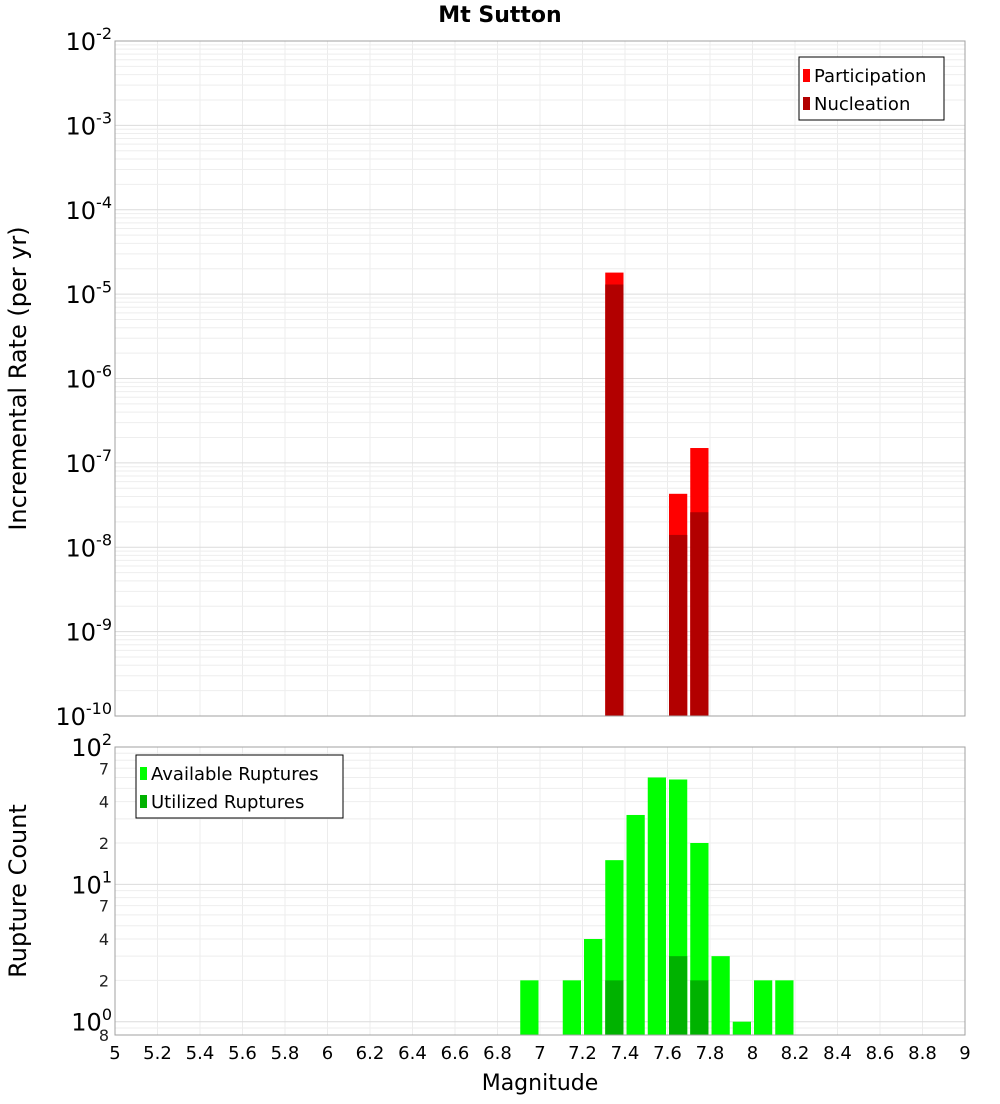 The image size is (1000, 1104). I want to click on y-tick-label: 10⁻¹⁰, so click(83, 715).